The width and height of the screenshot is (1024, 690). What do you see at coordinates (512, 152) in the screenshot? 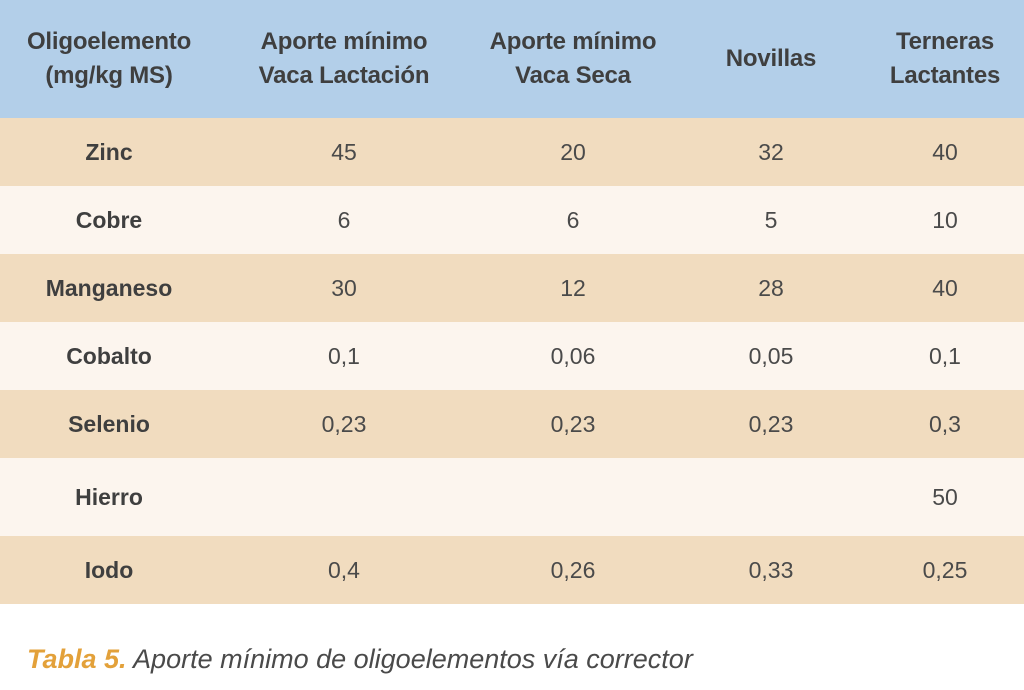
I see `table-row: Zinc 45 20 32 40` at bounding box center [512, 152].